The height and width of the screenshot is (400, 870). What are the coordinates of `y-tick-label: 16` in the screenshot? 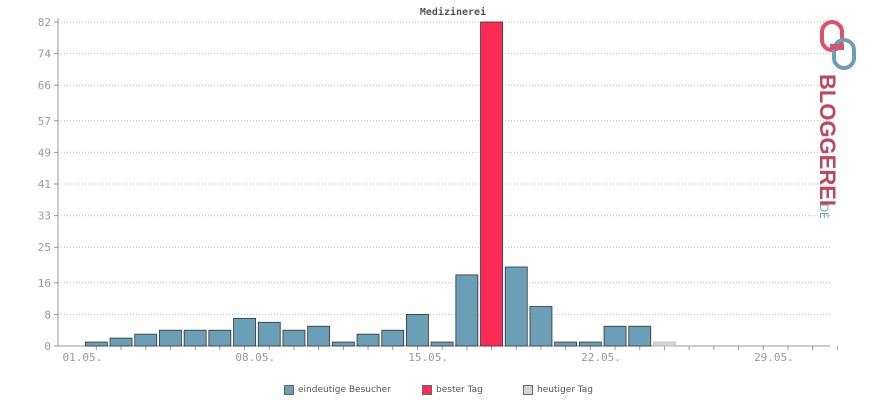 It's located at (44, 283).